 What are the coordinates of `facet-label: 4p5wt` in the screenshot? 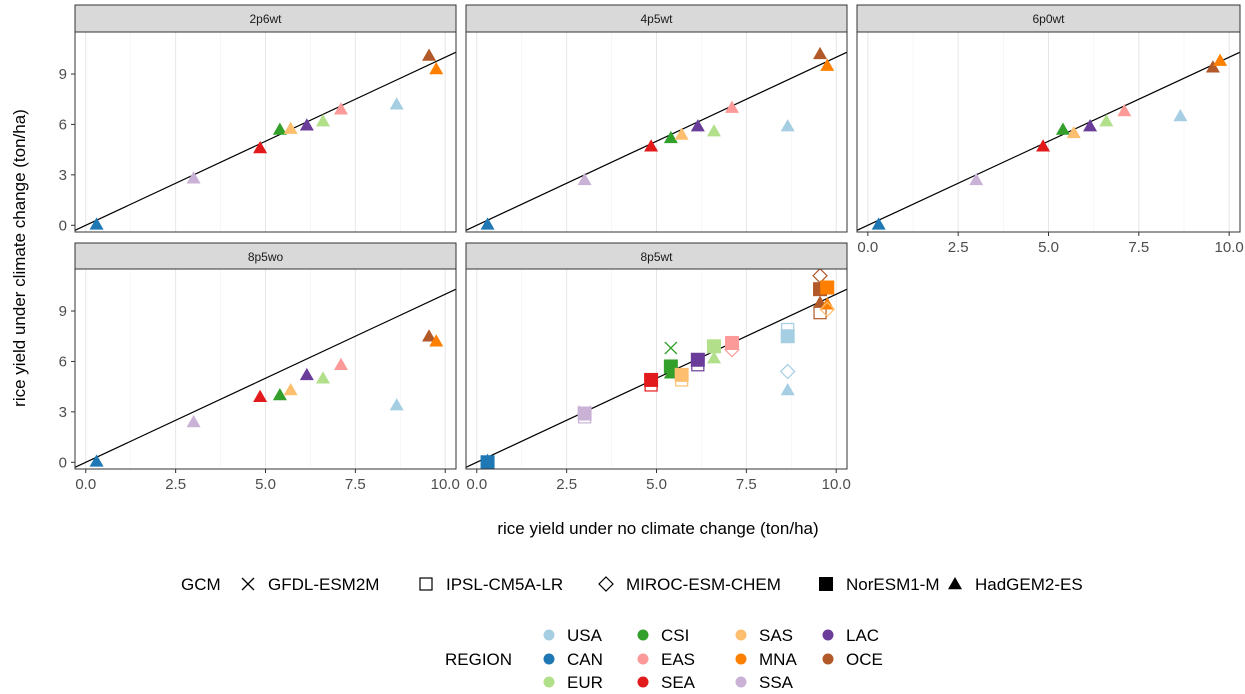 It's located at (656, 19).